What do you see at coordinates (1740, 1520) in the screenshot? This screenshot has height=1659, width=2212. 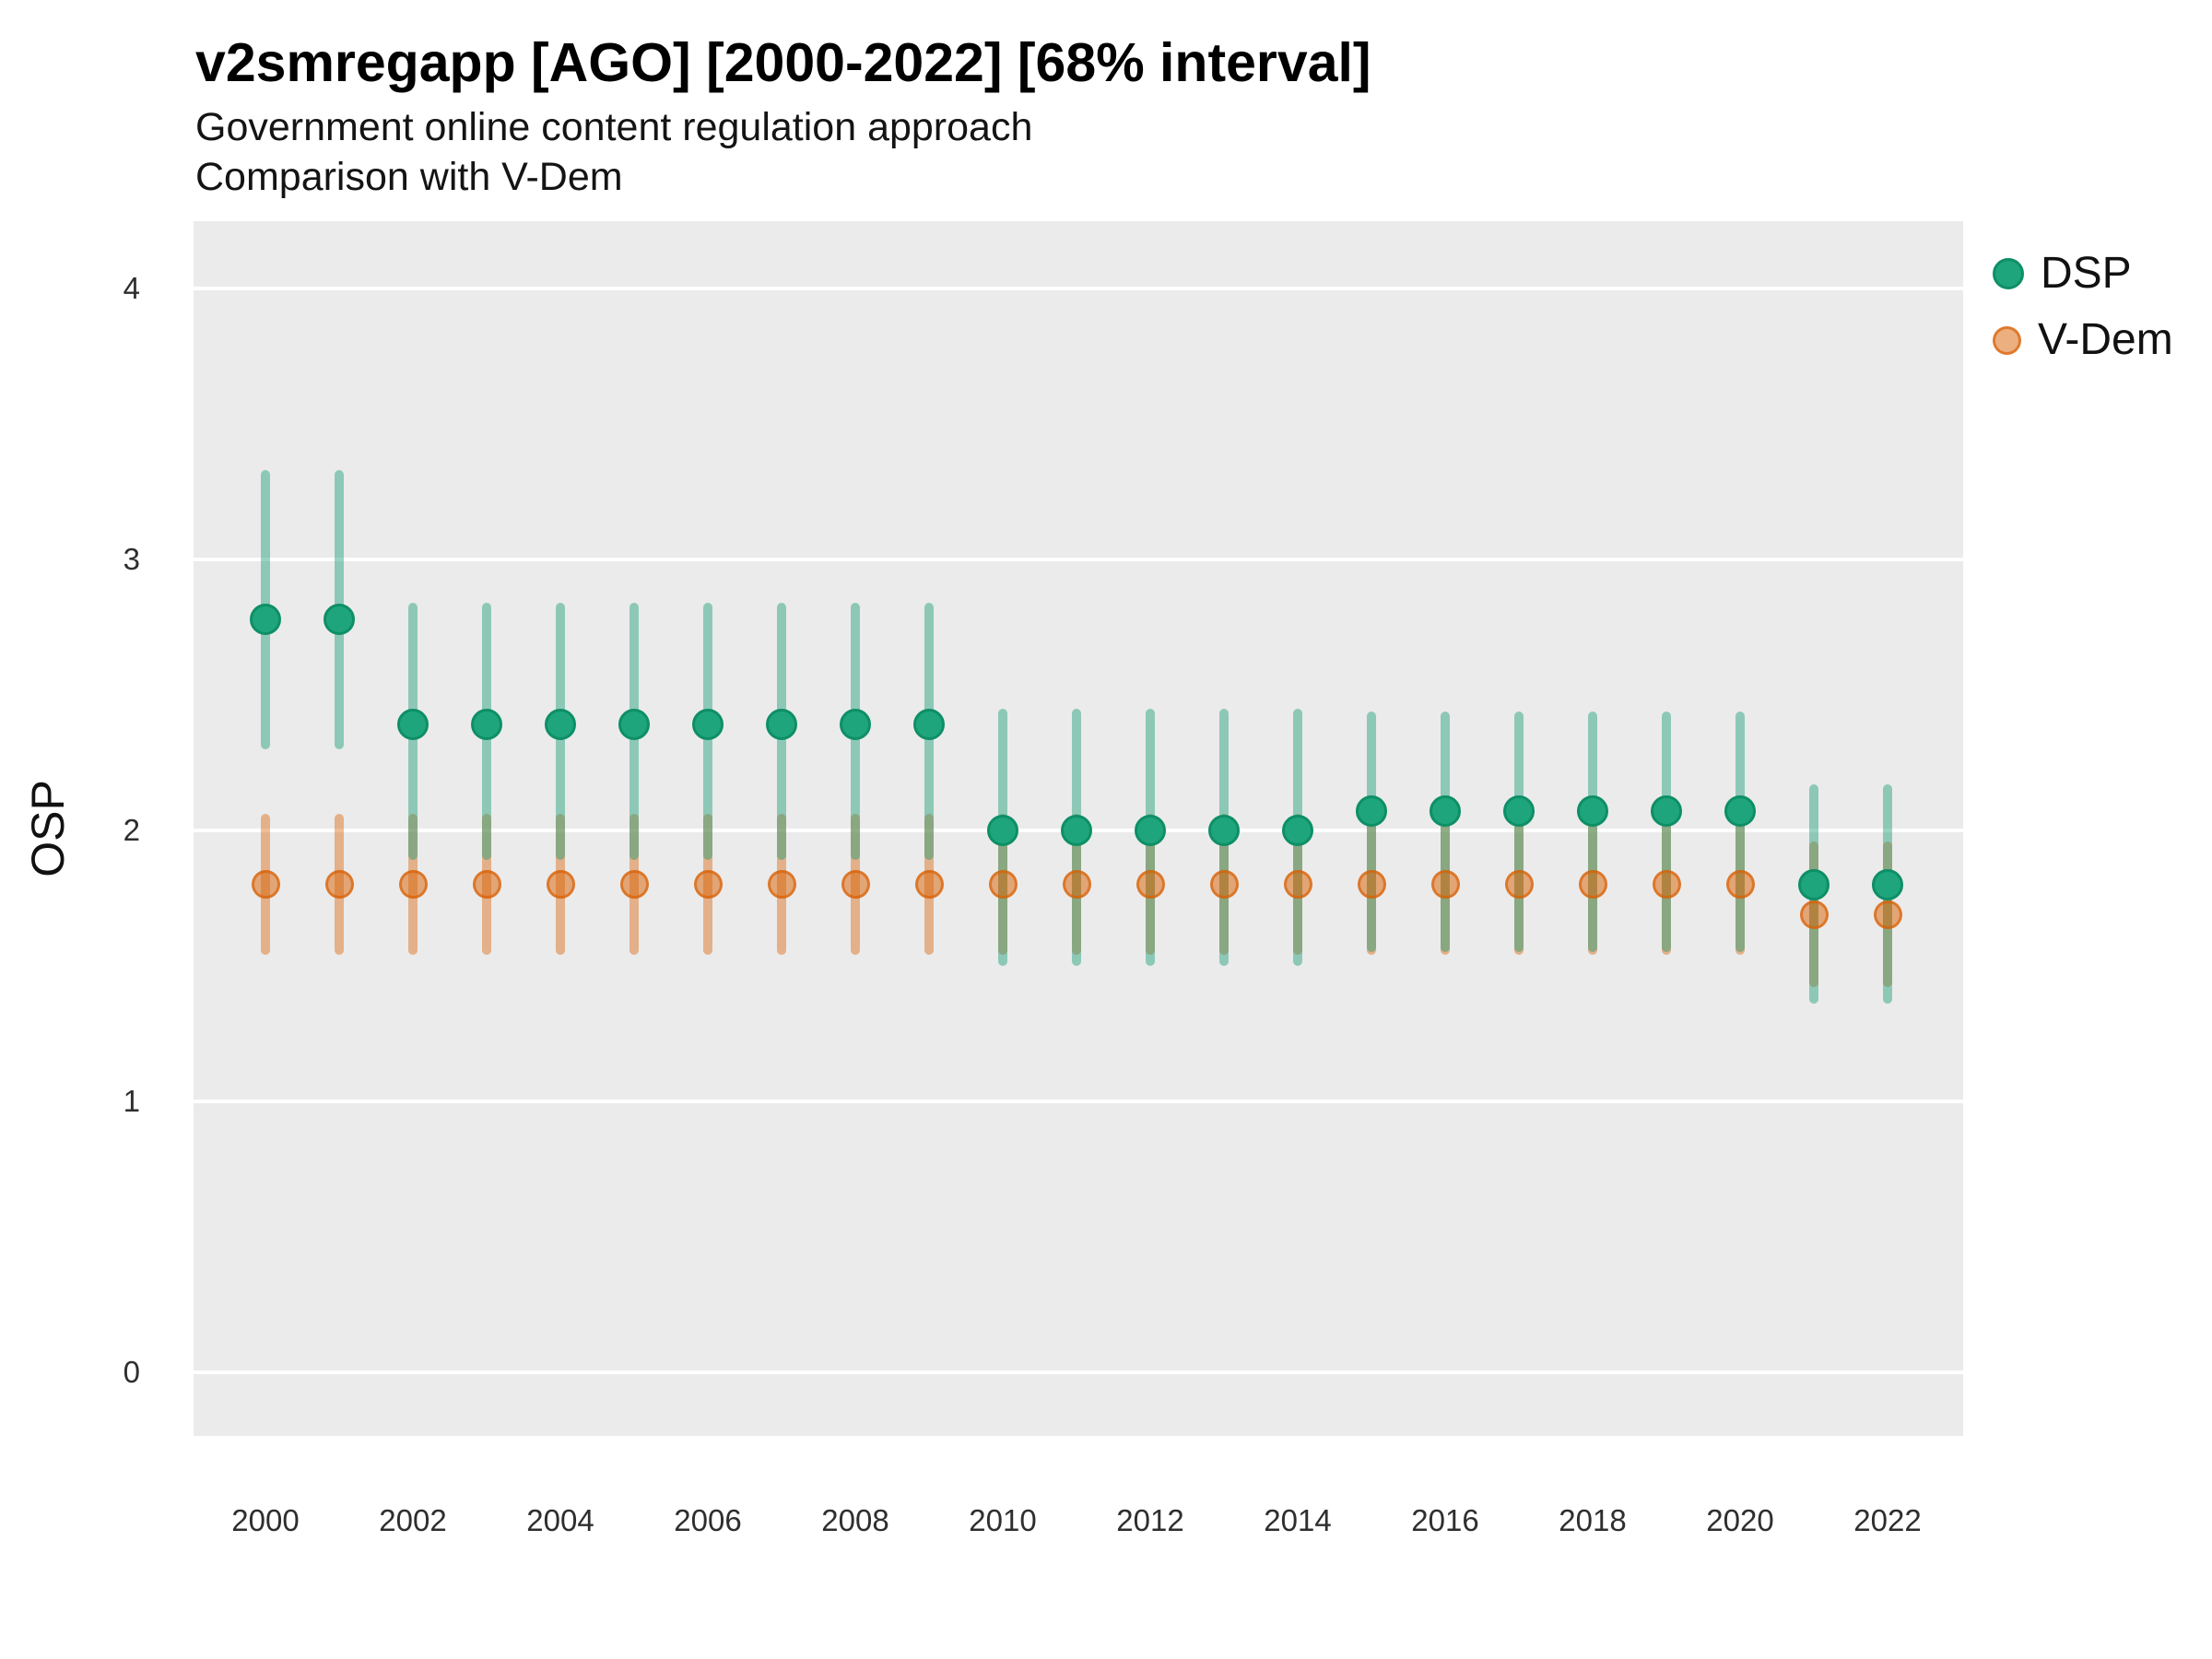 I see `x-tick-label-2020: 2020` at bounding box center [1740, 1520].